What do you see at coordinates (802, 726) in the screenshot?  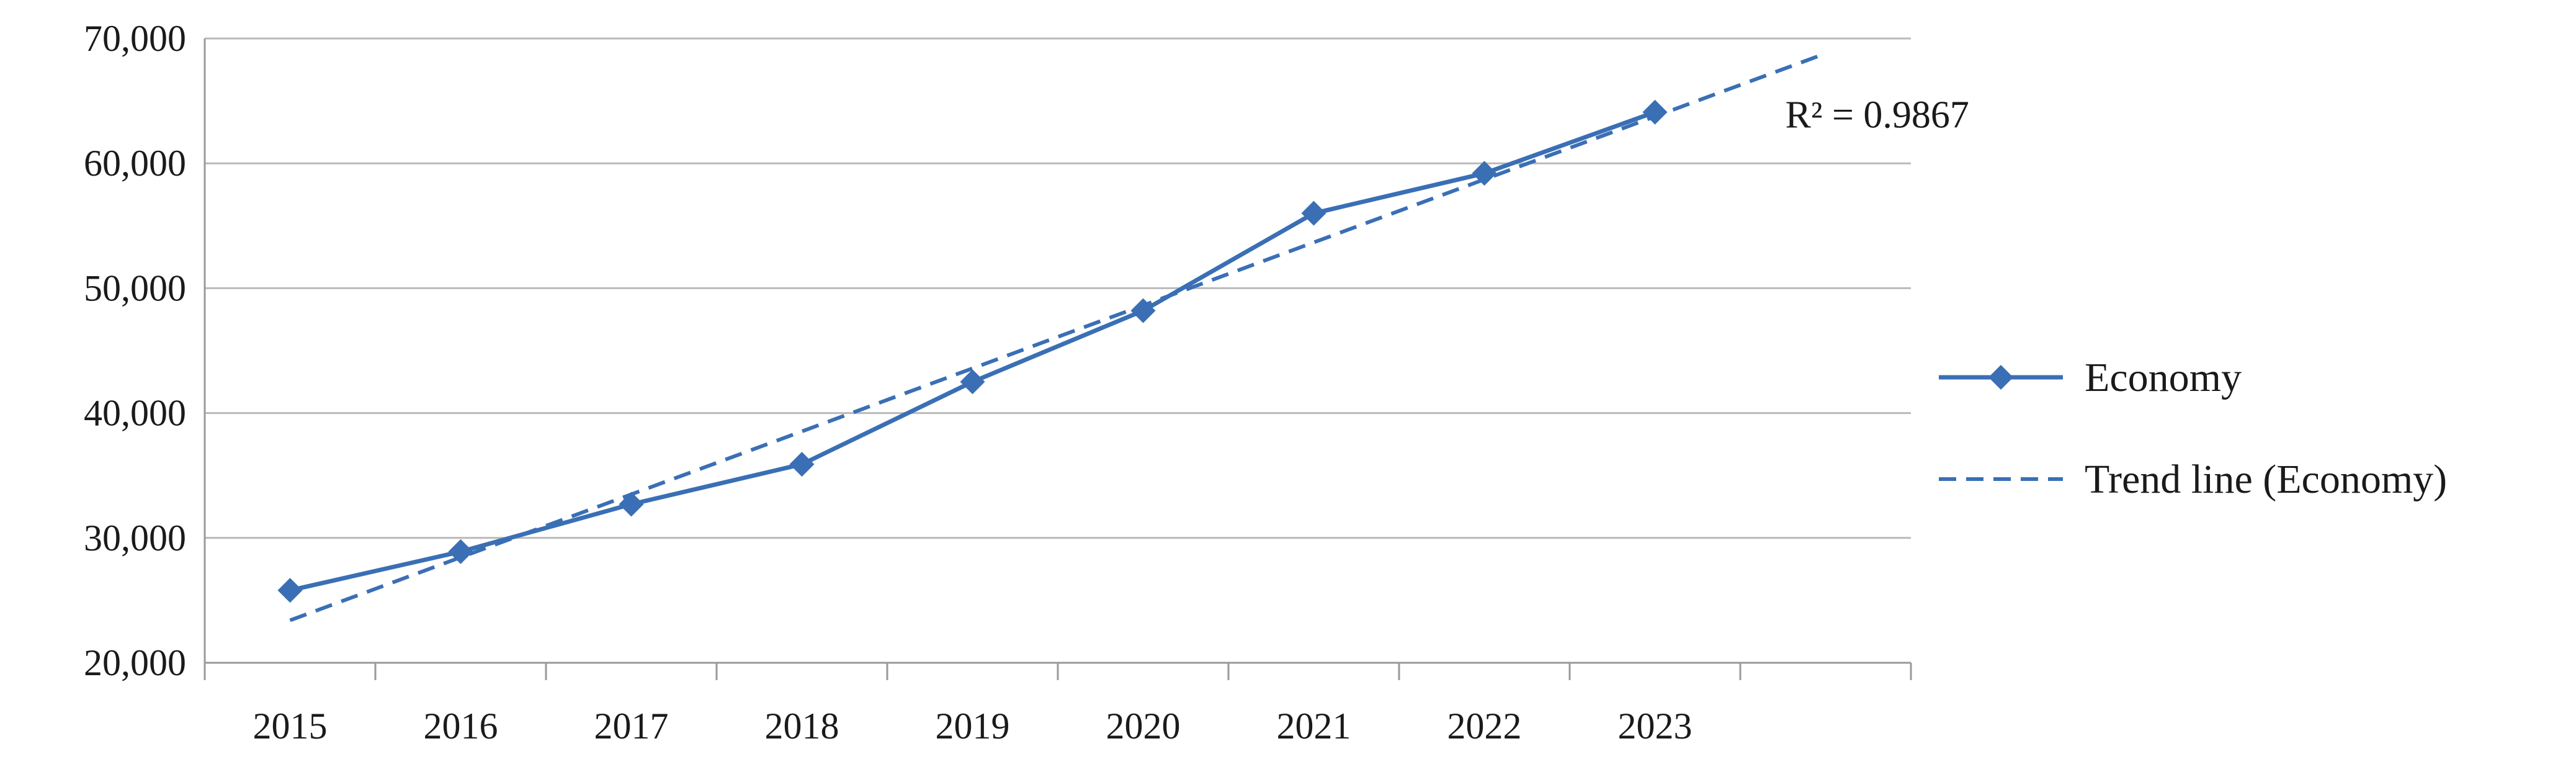 I see `x-tick-label: 2018` at bounding box center [802, 726].